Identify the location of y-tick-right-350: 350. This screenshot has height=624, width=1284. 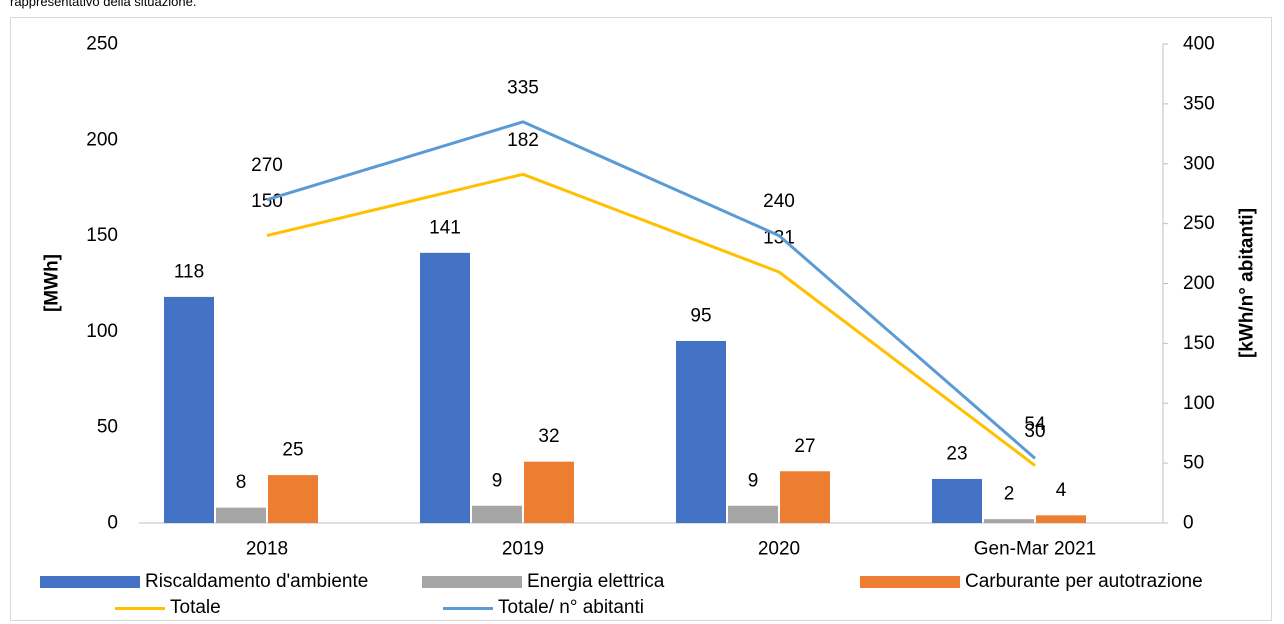
(1199, 103).